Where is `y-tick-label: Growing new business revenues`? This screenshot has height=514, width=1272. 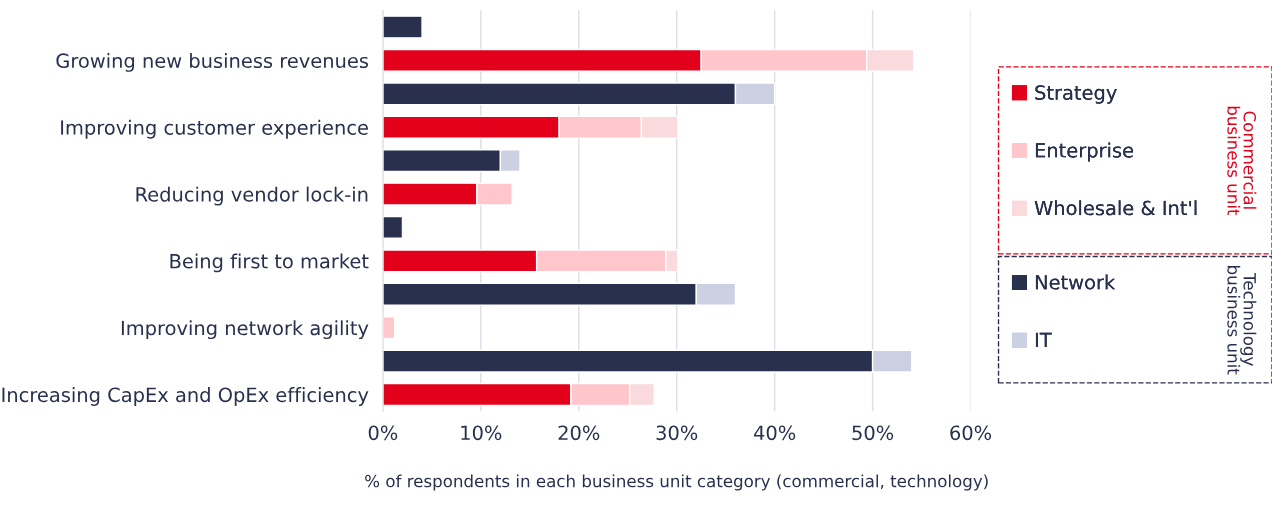
y-tick-label: Growing new business revenues is located at coordinates (212, 62).